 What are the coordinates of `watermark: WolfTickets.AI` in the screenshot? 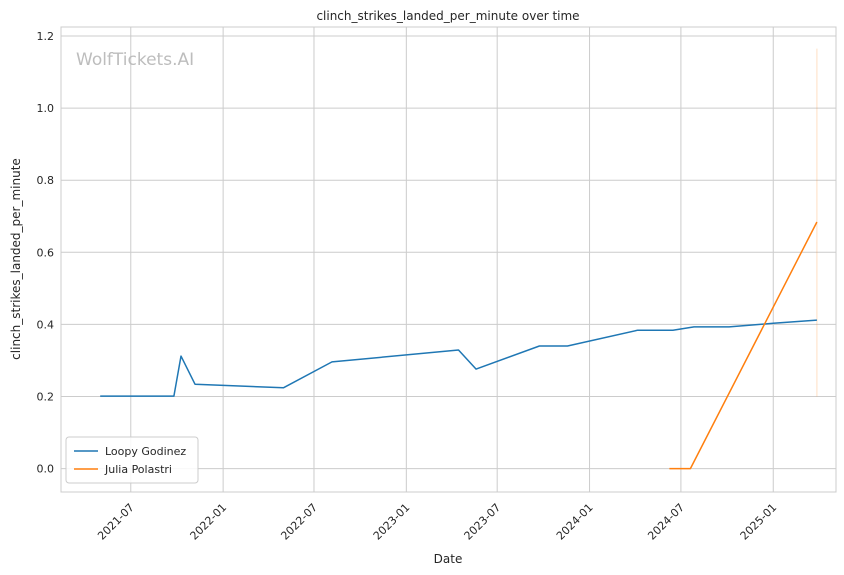 It's located at (135, 60).